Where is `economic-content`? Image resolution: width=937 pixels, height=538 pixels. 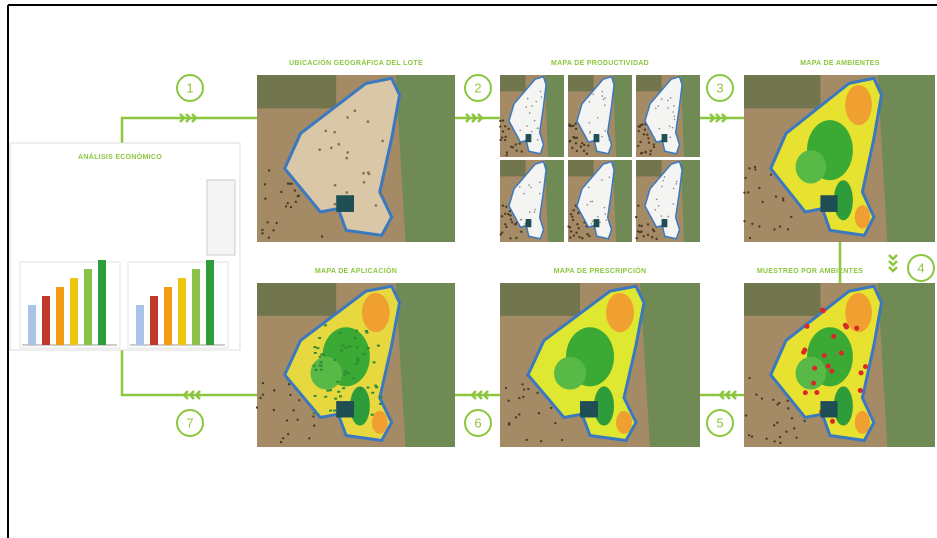
economic-content is located at coordinates (127, 264).